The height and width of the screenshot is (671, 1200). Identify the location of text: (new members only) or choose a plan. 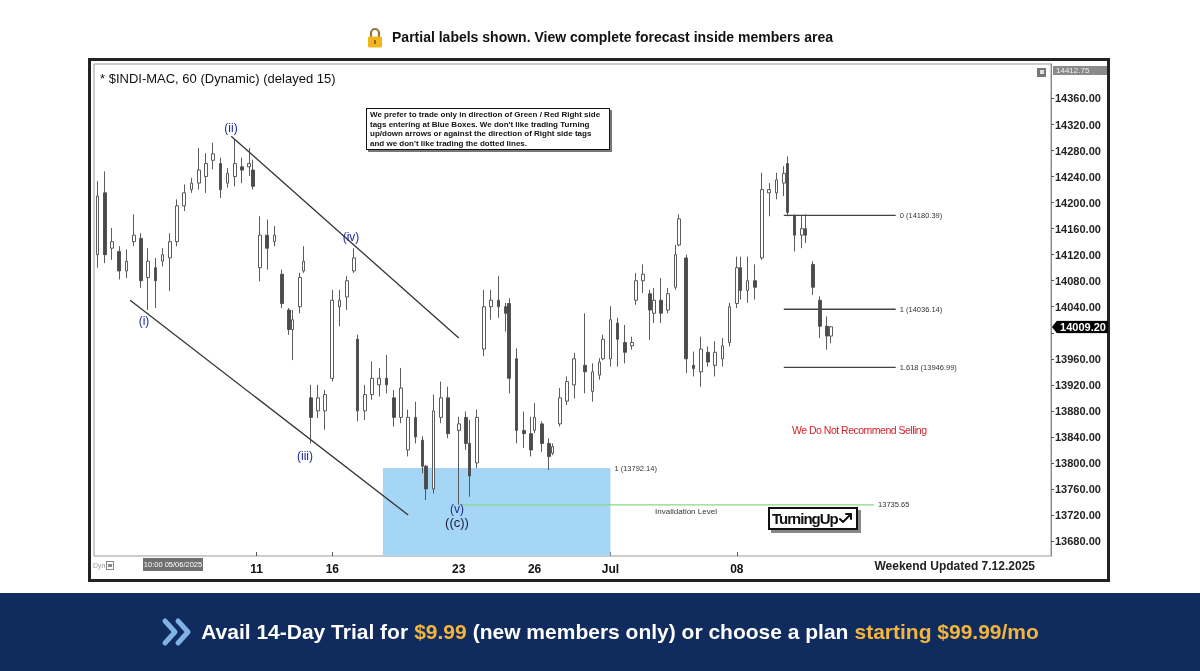
(660, 632).